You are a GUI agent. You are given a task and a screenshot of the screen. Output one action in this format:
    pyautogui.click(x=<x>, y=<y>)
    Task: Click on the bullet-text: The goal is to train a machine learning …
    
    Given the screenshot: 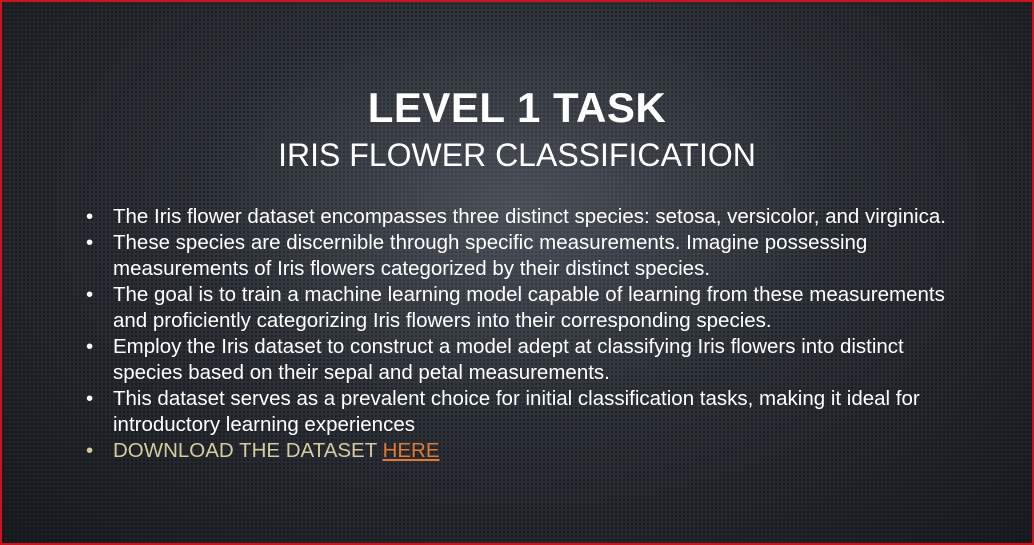 What is the action you would take?
    pyautogui.click(x=529, y=307)
    